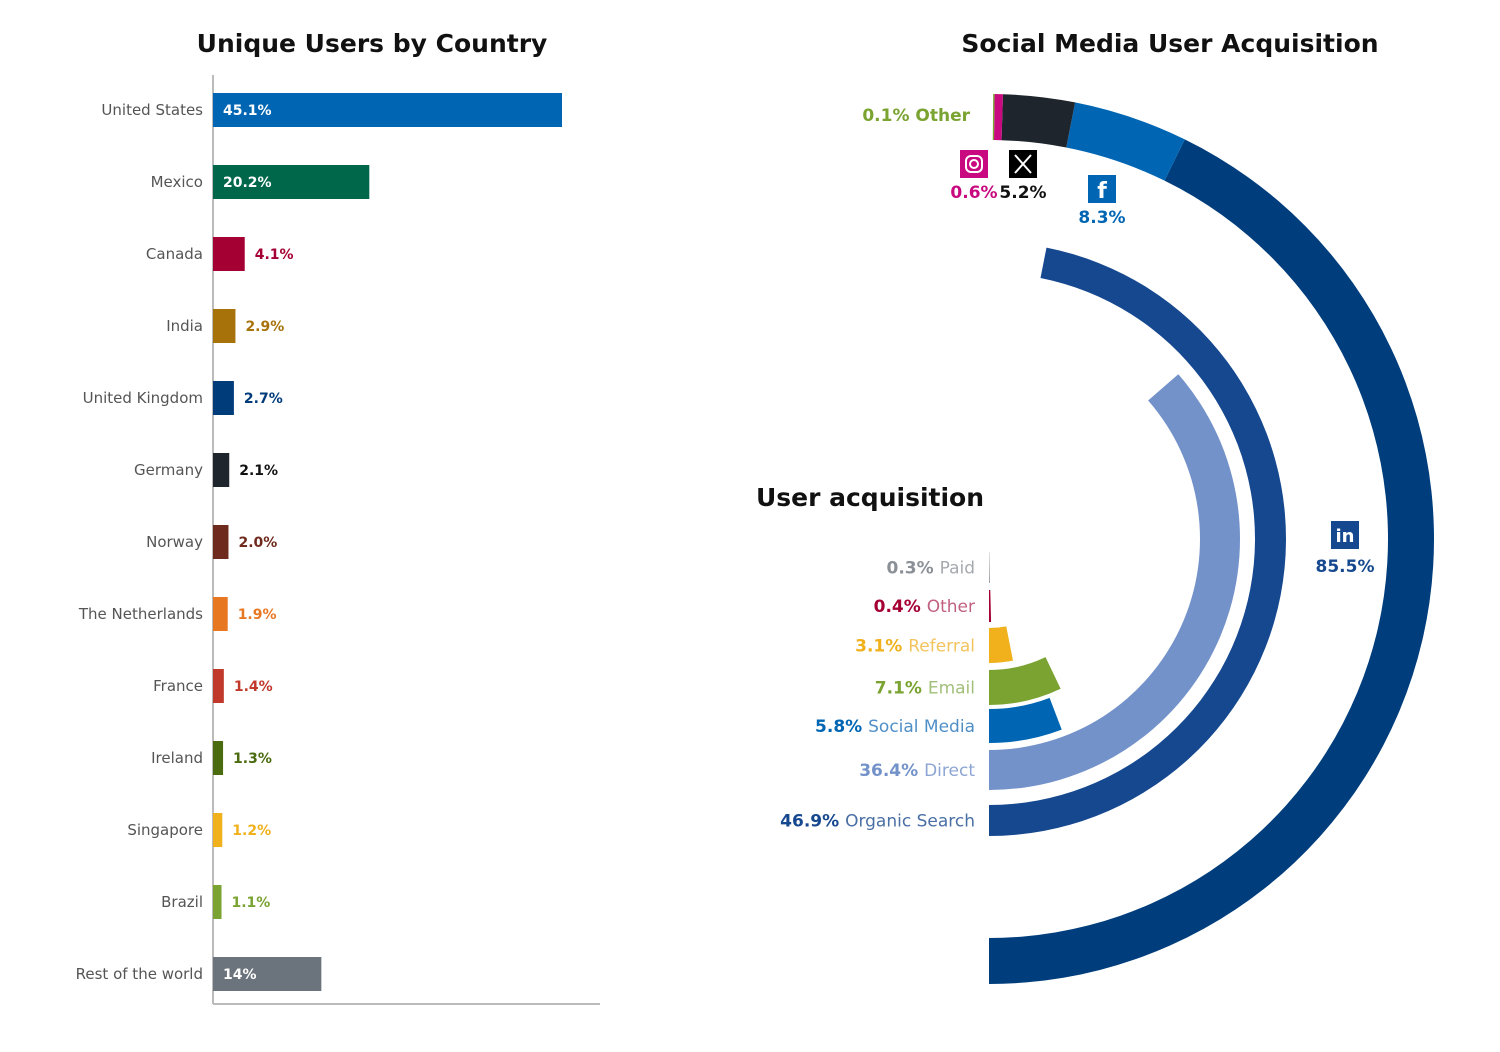 The height and width of the screenshot is (1052, 1500). What do you see at coordinates (910, 822) in the screenshot?
I see `series-name: Organic Search` at bounding box center [910, 822].